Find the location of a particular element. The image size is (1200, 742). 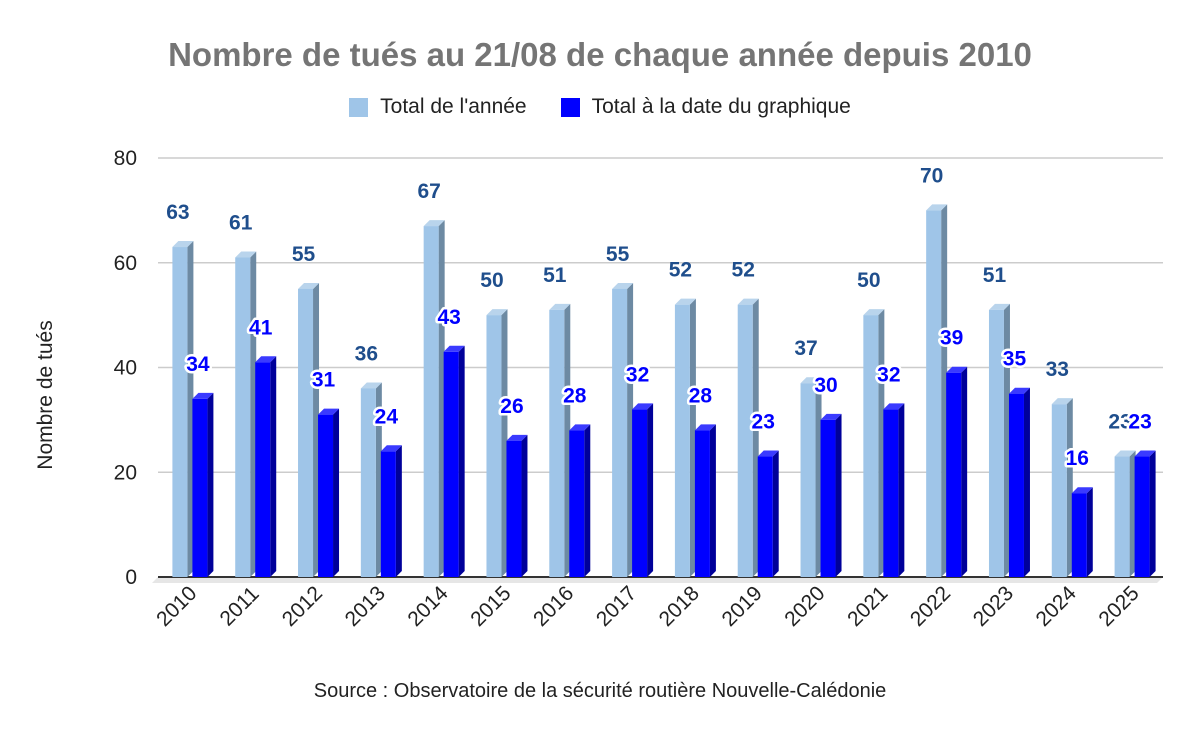

bar-annee-2019 is located at coordinates (745, 440).